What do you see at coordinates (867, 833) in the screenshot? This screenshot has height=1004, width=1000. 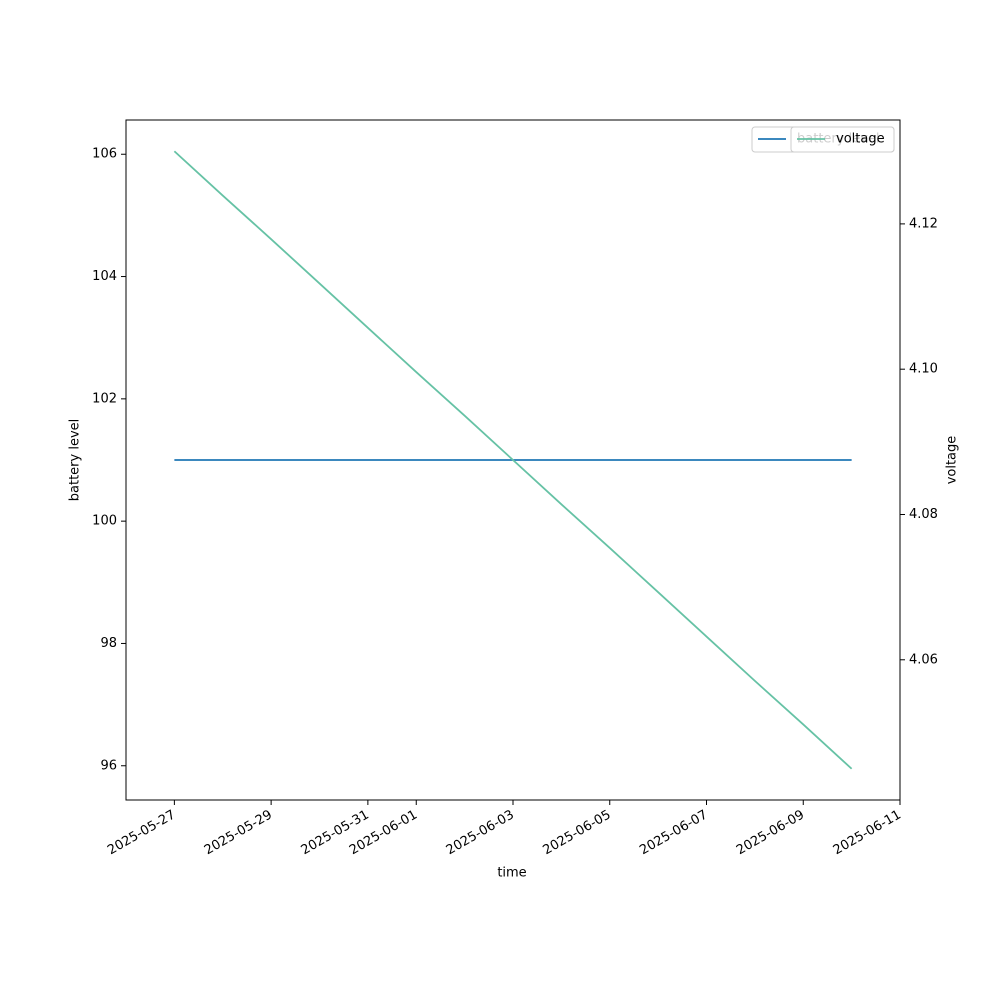 I see `x-tick-label: 2025-06-11` at bounding box center [867, 833].